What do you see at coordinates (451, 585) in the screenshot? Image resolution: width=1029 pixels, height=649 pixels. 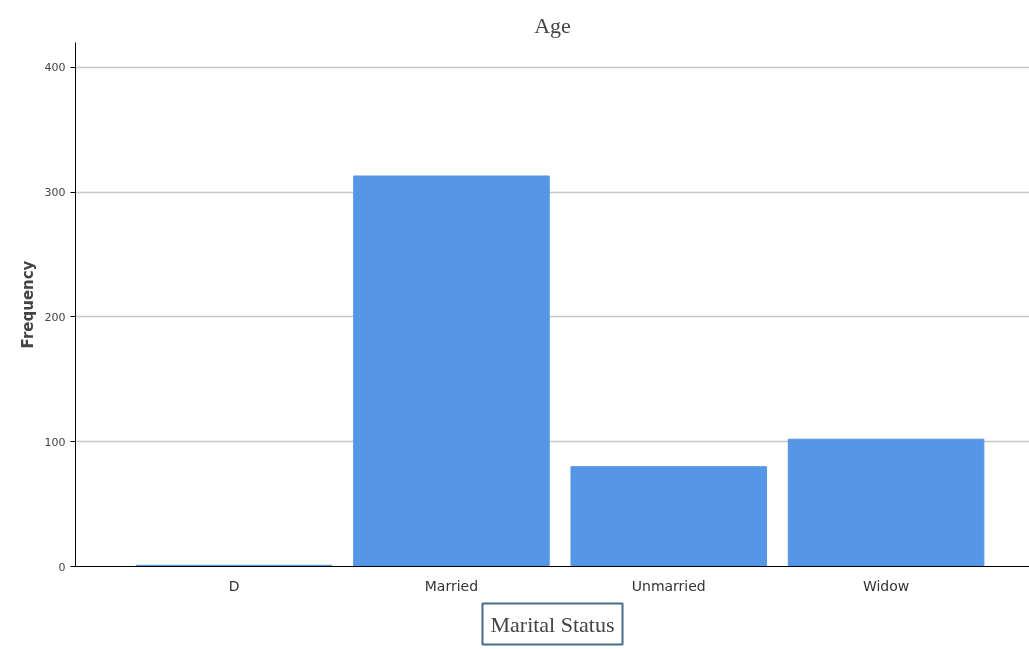 I see `x-tick-label: Married` at bounding box center [451, 585].